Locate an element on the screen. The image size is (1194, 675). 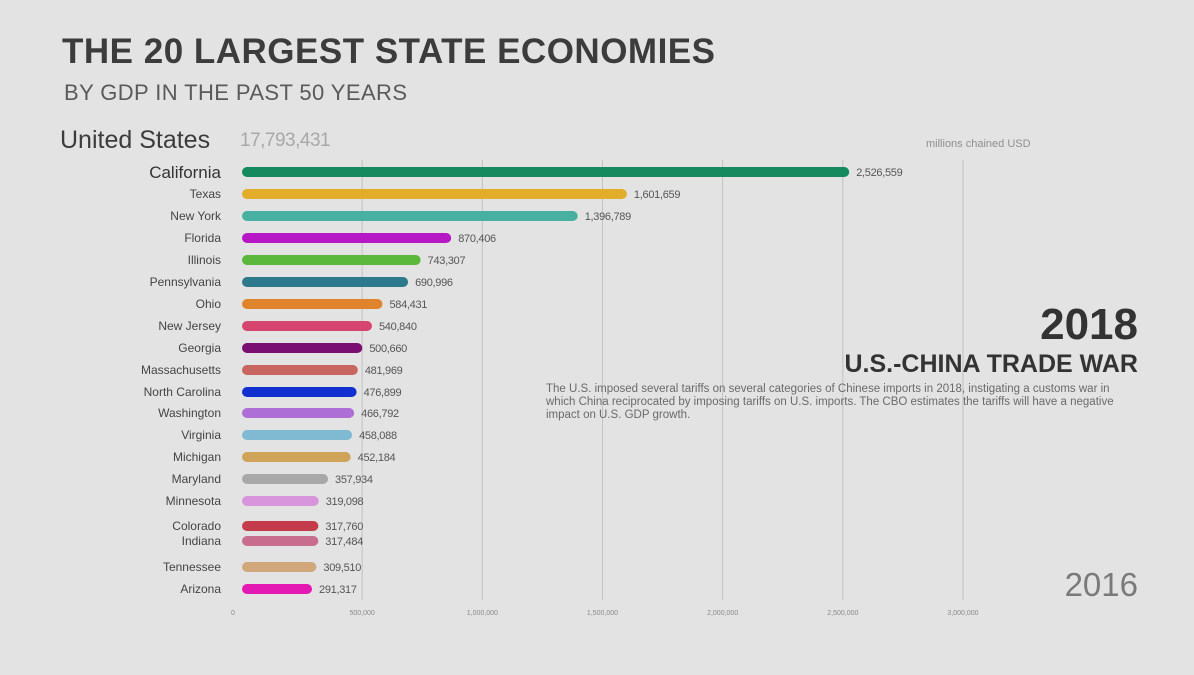
x-tick-label: 1,000,000 is located at coordinates (482, 613).